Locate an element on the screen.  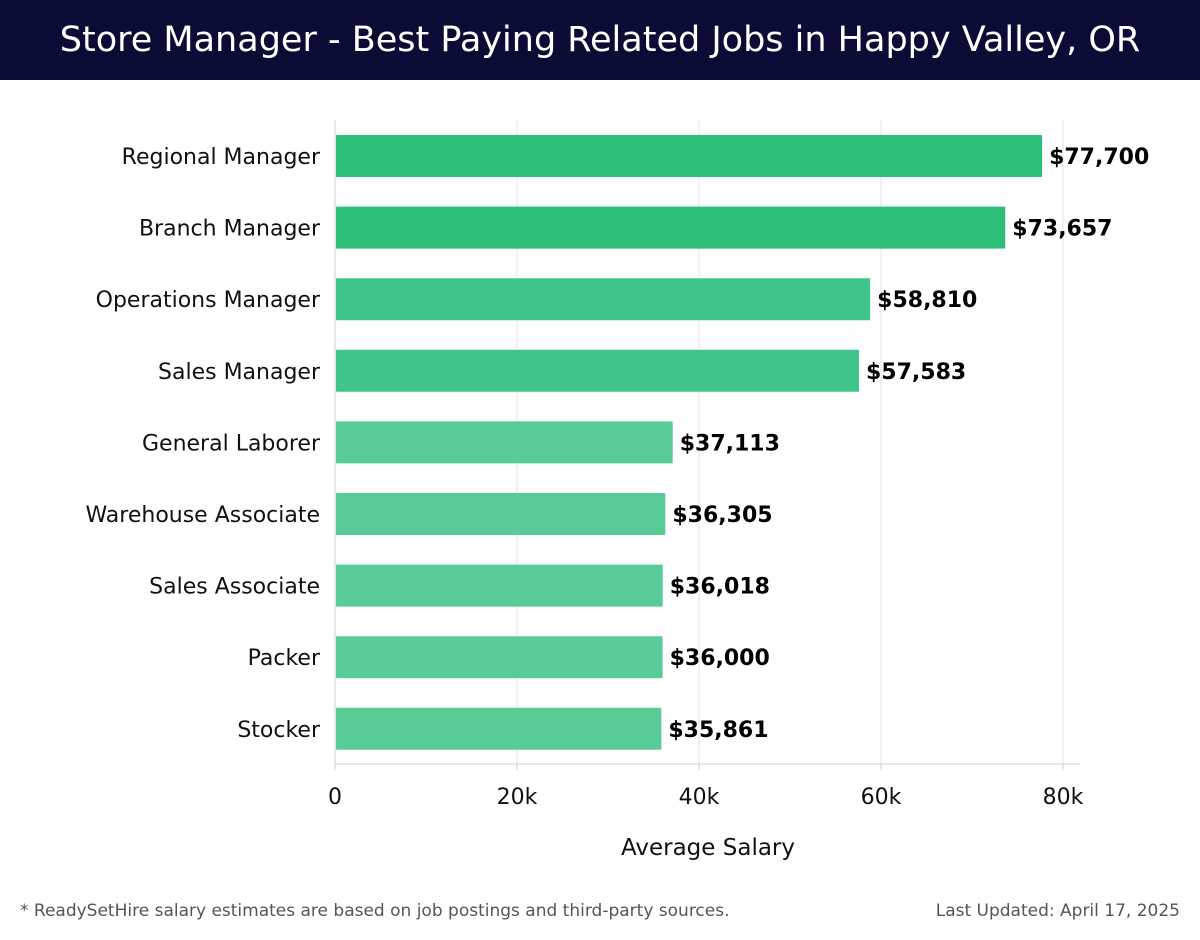
value-label: $73,657 is located at coordinates (1062, 229).